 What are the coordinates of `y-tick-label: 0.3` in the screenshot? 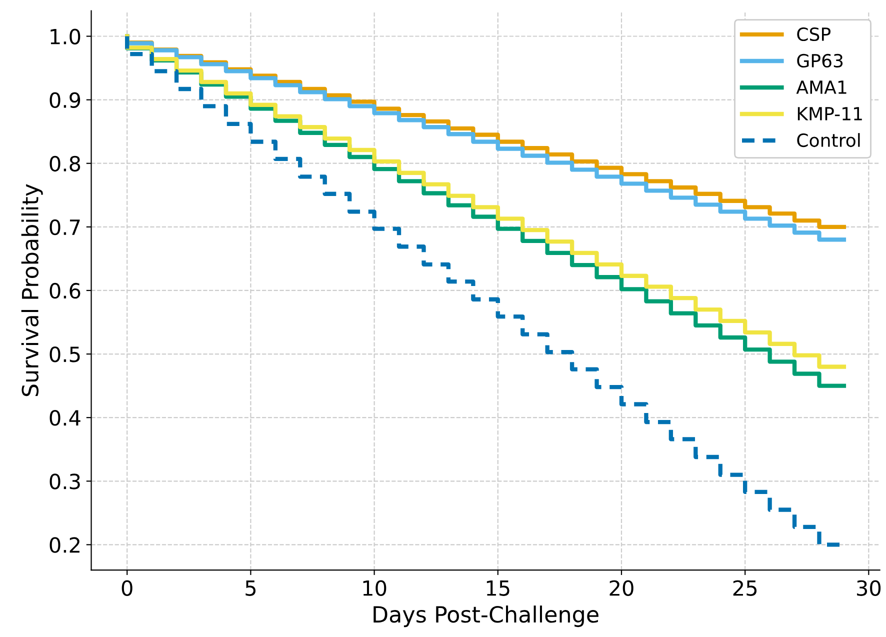 It's located at (65, 482).